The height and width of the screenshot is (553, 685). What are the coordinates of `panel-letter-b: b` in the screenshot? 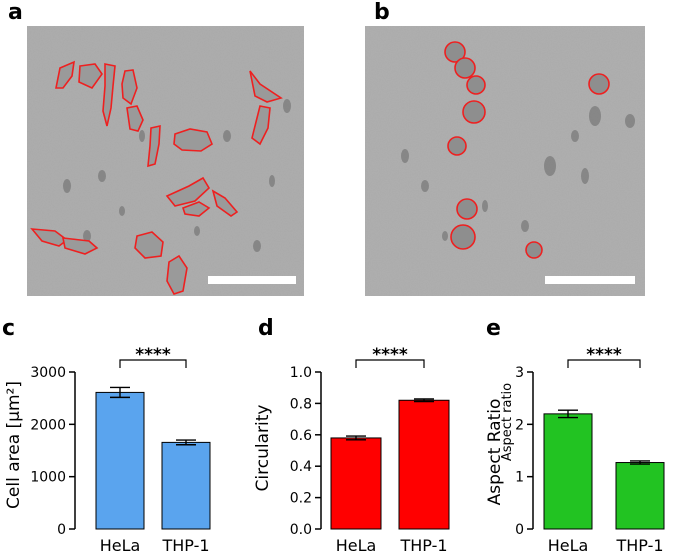 It's located at (382, 12).